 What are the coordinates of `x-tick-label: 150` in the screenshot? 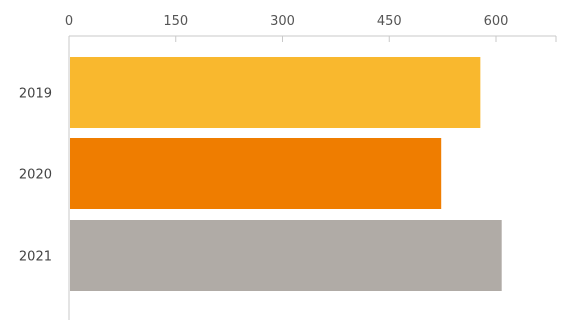 It's located at (175, 21).